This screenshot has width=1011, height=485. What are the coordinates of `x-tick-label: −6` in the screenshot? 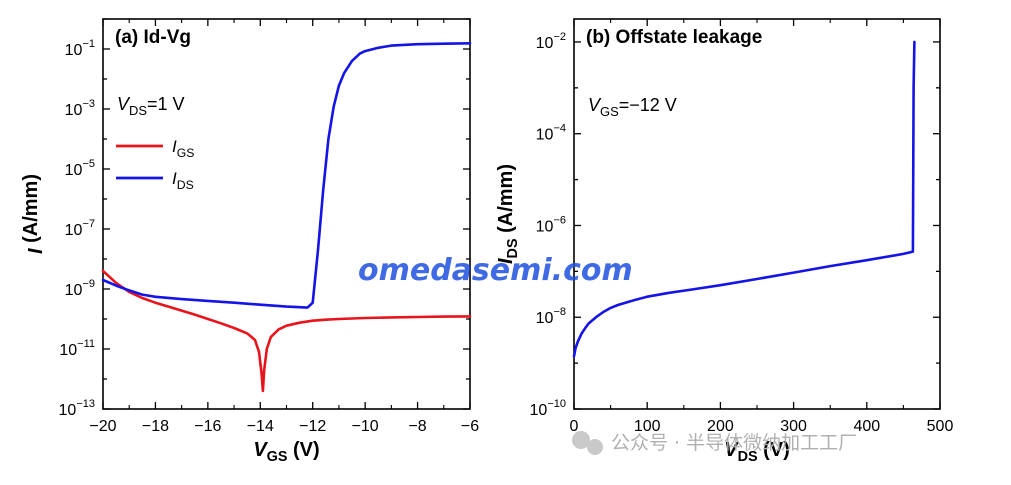 It's located at (470, 426).